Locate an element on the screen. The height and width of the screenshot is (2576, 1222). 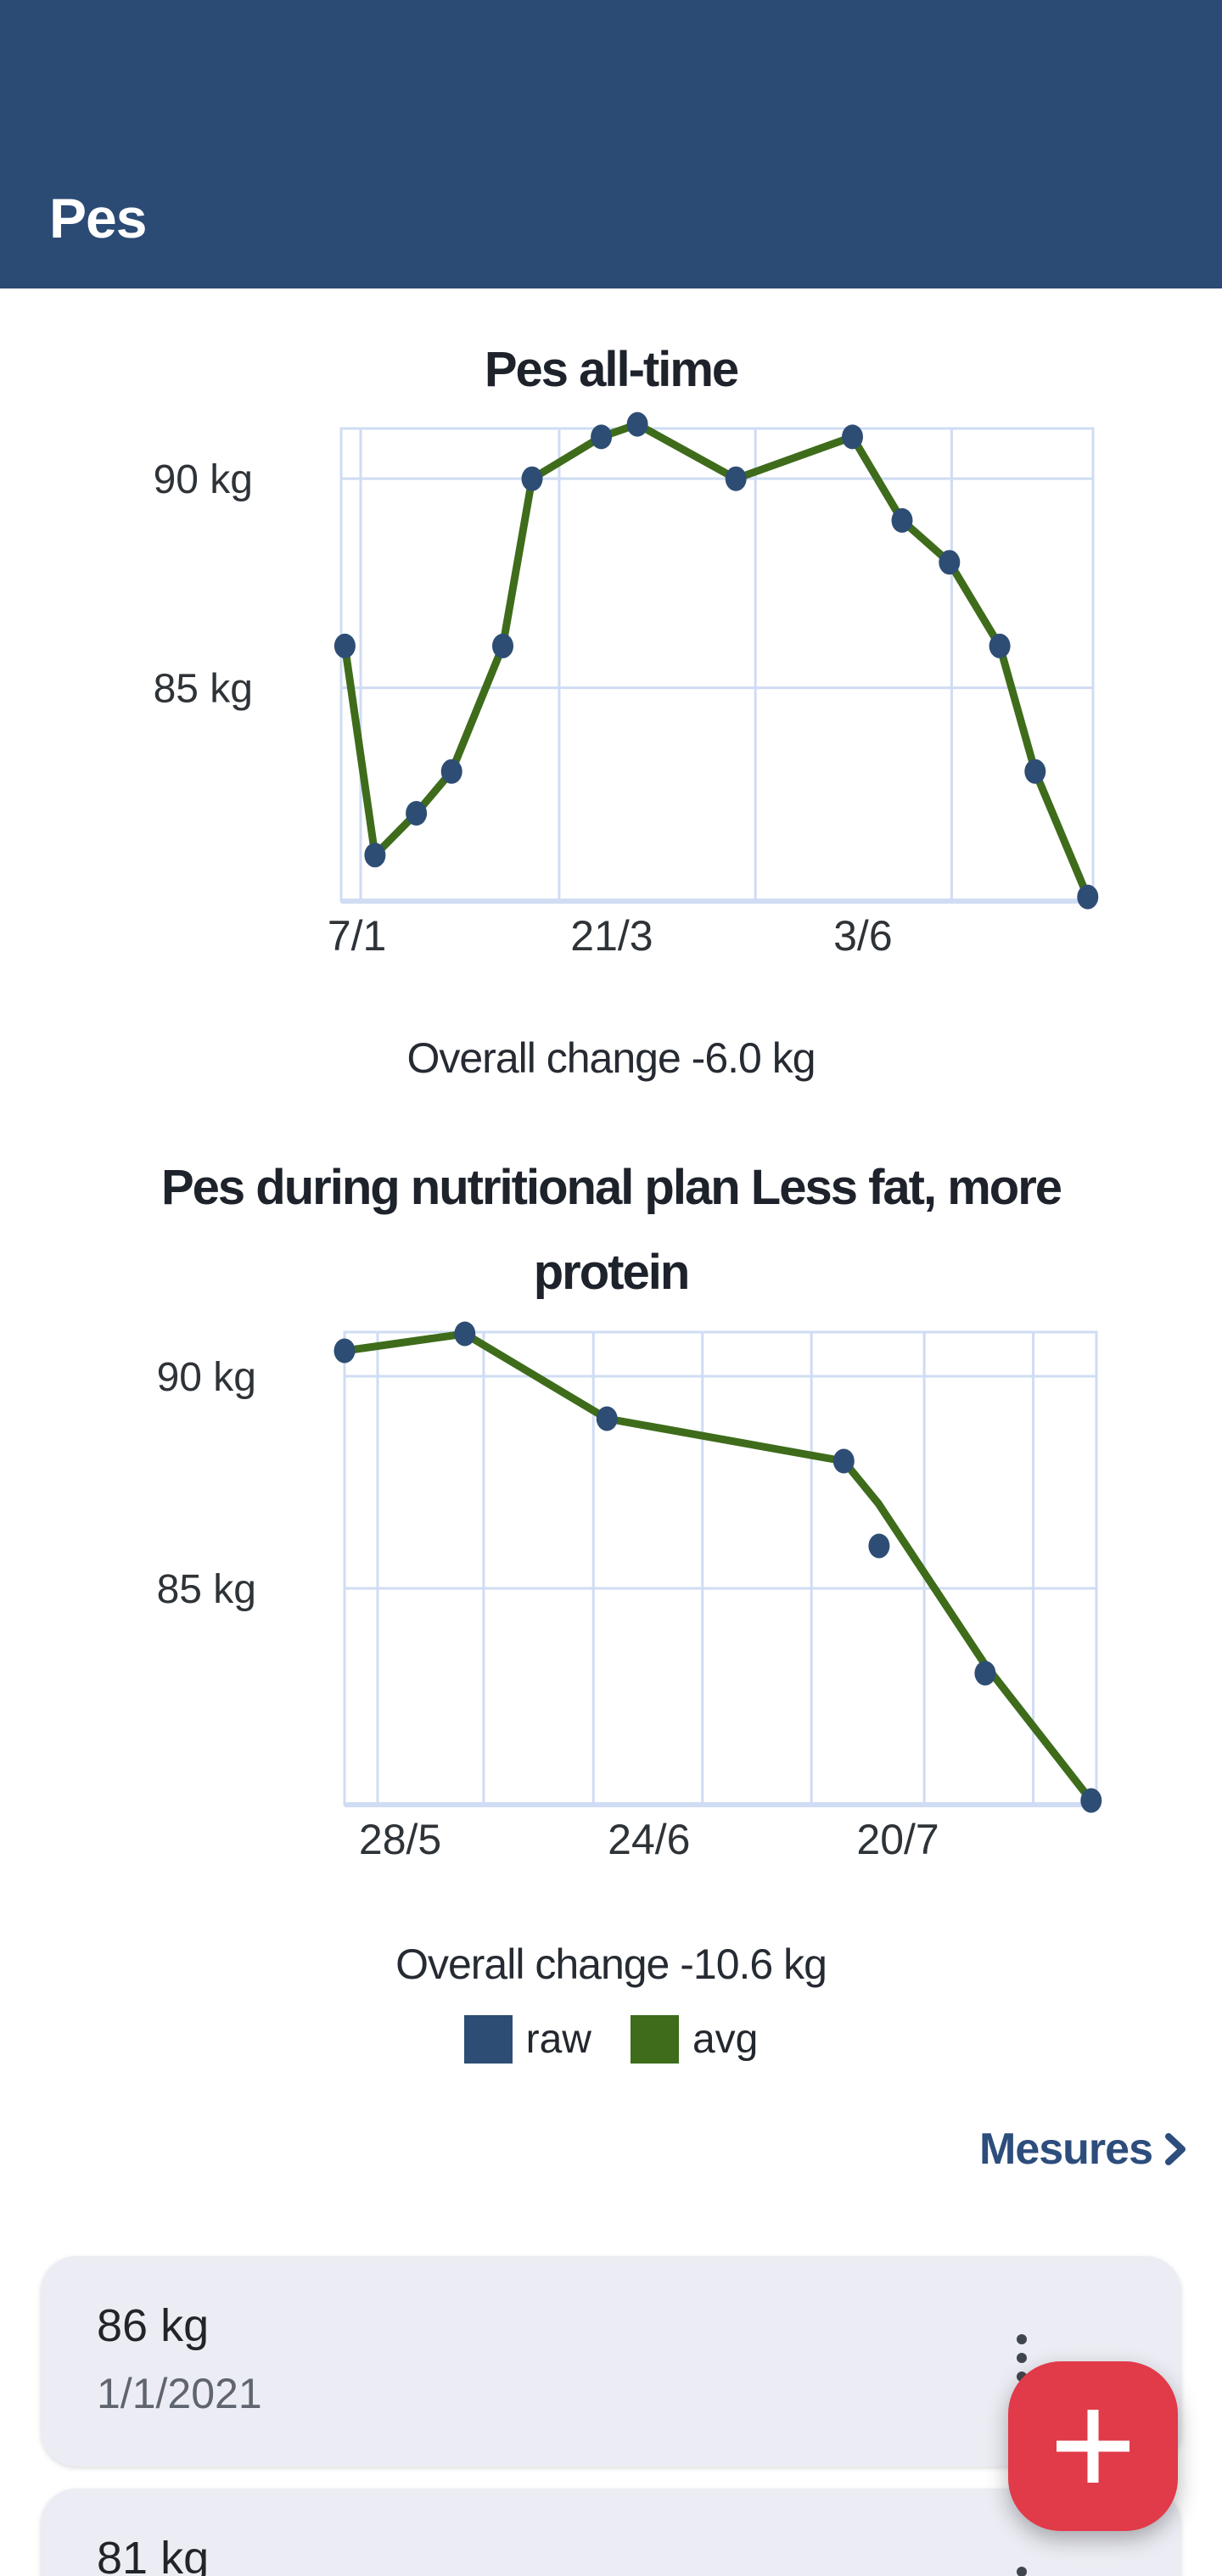
measurement-date: 1/1/2021 is located at coordinates (179, 2393).